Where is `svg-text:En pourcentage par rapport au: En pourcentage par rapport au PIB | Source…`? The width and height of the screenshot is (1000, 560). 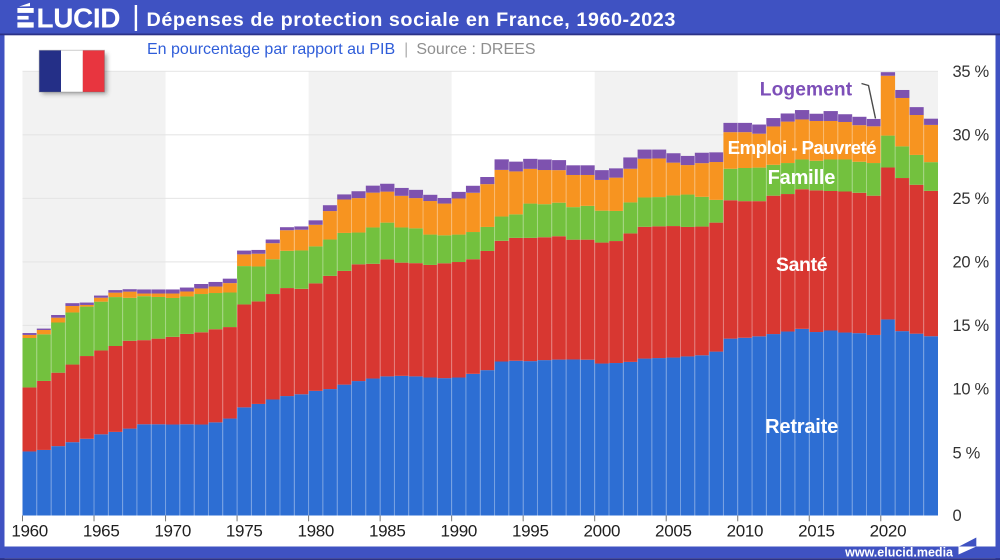 svg-text:En pourcentage par rapport au: En pourcentage par rapport au PIB | Source… is located at coordinates (341, 49).